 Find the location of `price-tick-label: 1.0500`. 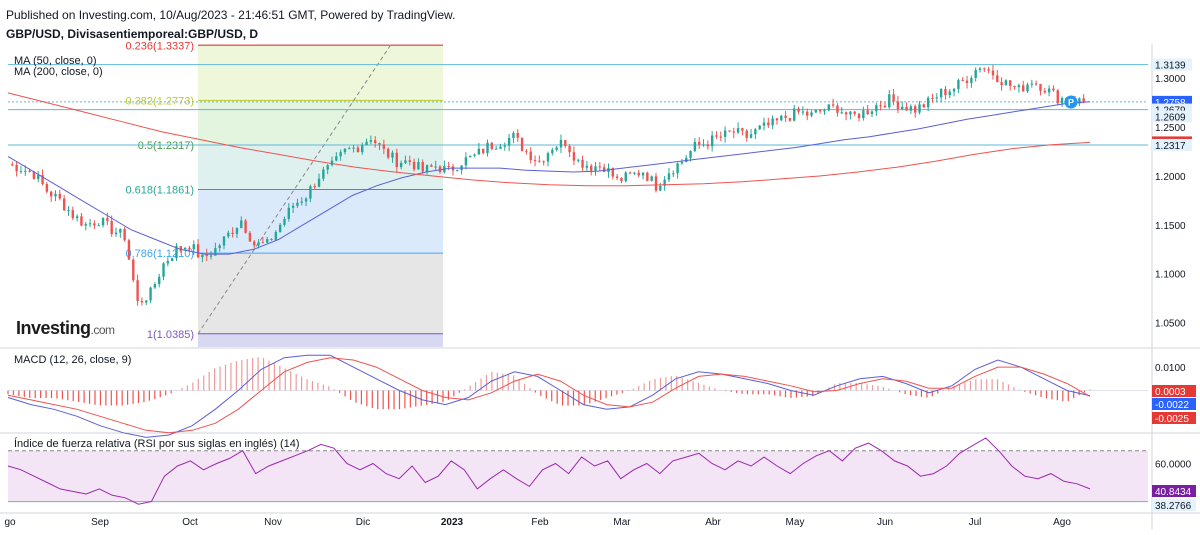

price-tick-label: 1.0500 is located at coordinates (1170, 324).